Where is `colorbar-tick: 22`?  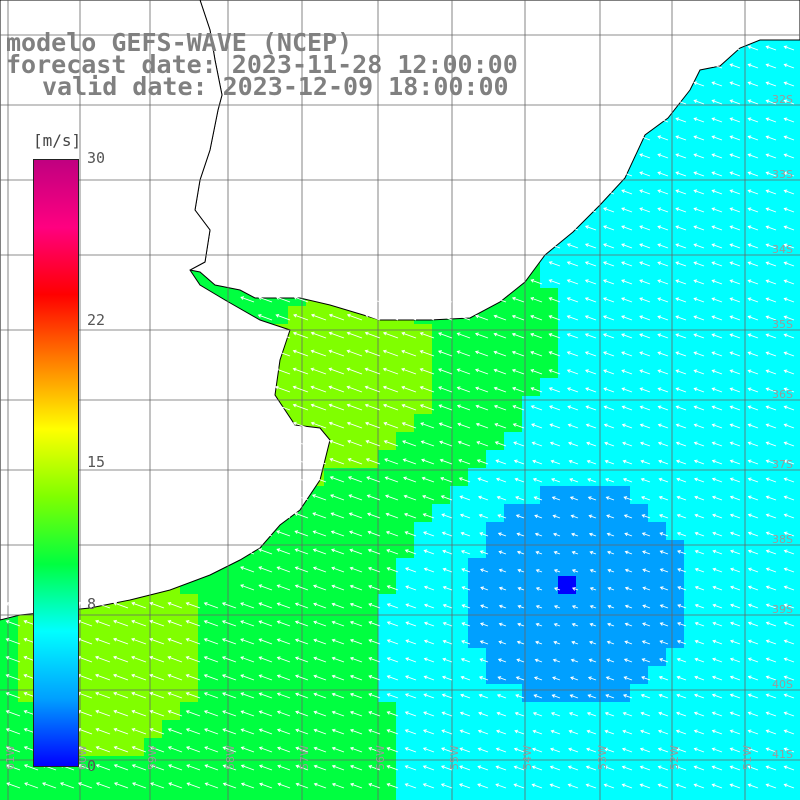 colorbar-tick: 22 is located at coordinates (96, 320).